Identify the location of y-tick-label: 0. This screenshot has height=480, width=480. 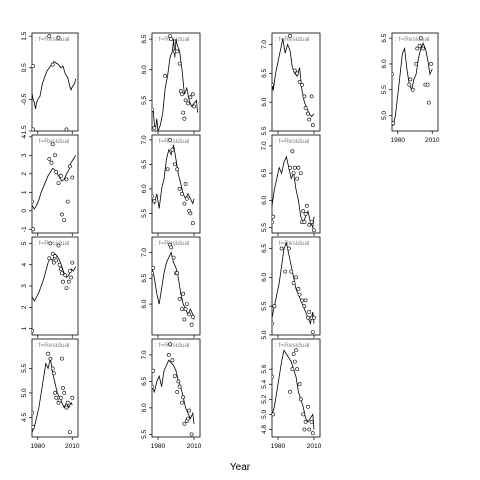
(24, 211).